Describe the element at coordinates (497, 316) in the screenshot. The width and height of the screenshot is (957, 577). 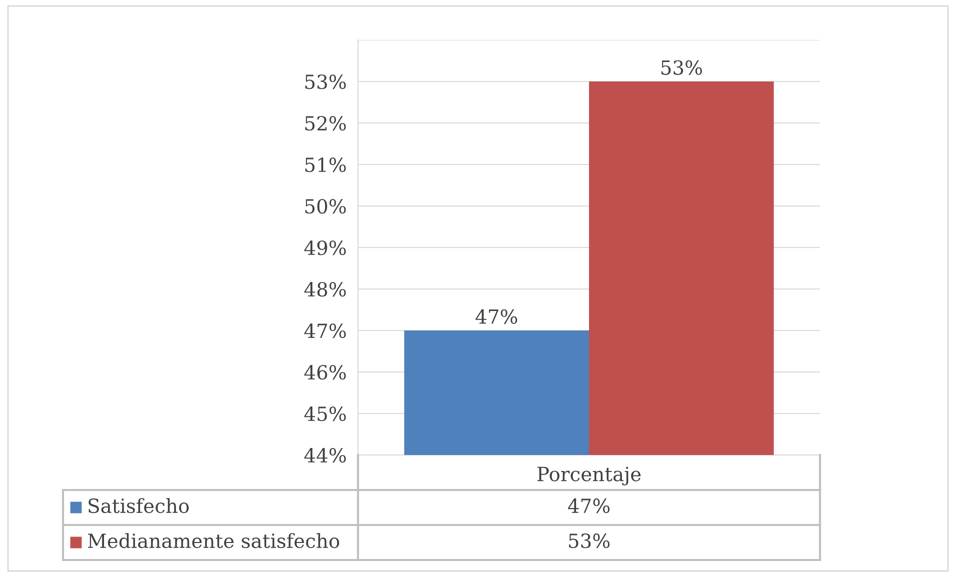
I see `data-label: 47%` at that location.